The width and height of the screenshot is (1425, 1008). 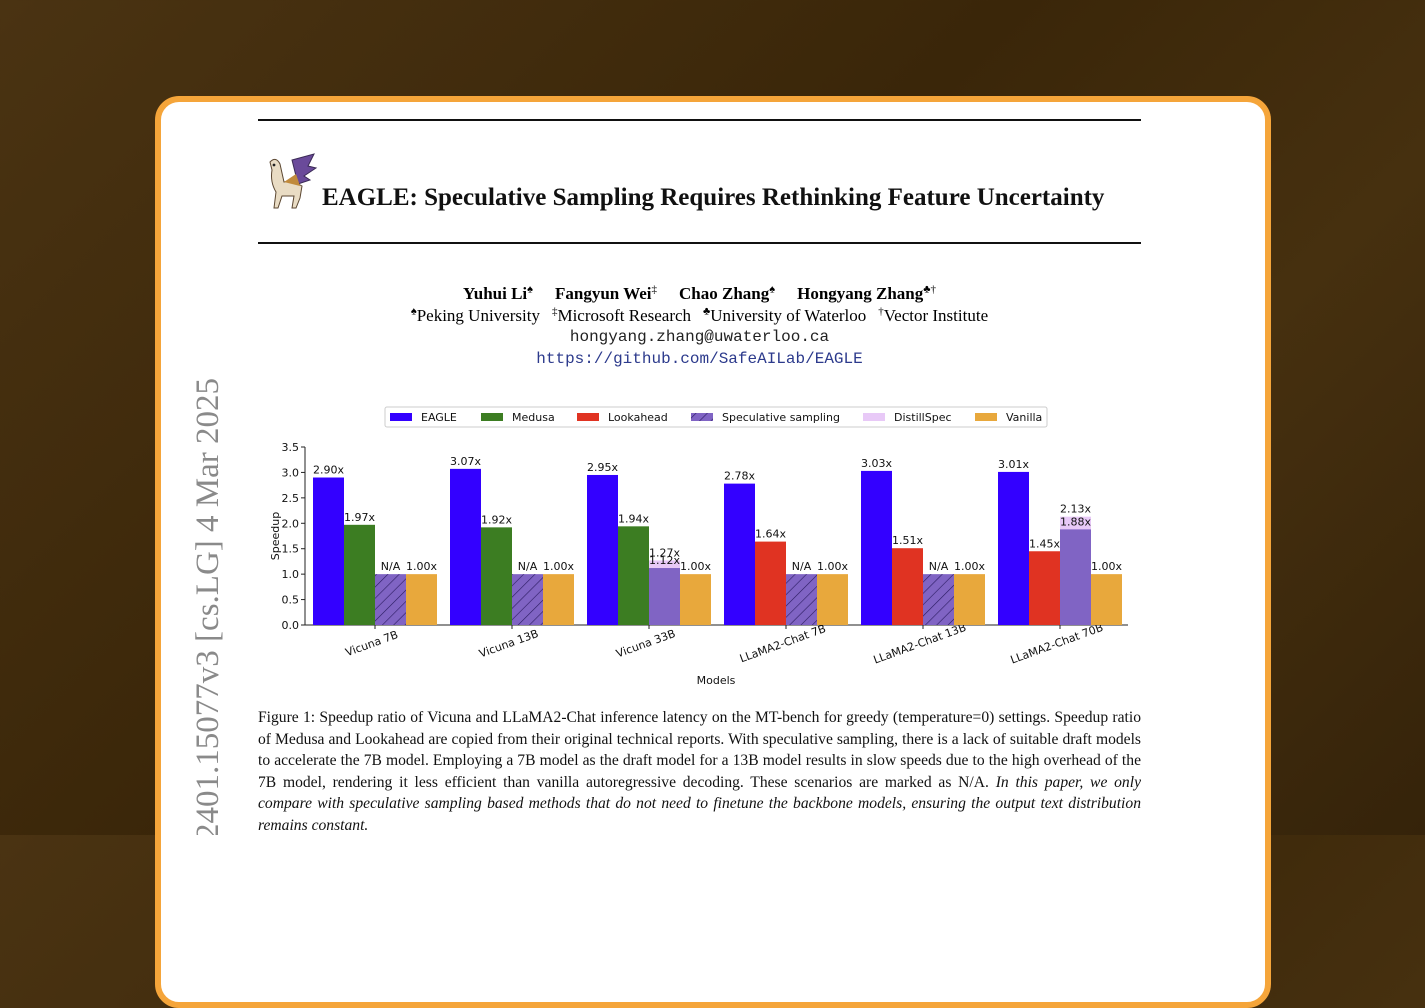 What do you see at coordinates (533, 417) in the screenshot?
I see `legend-label: Medusa` at bounding box center [533, 417].